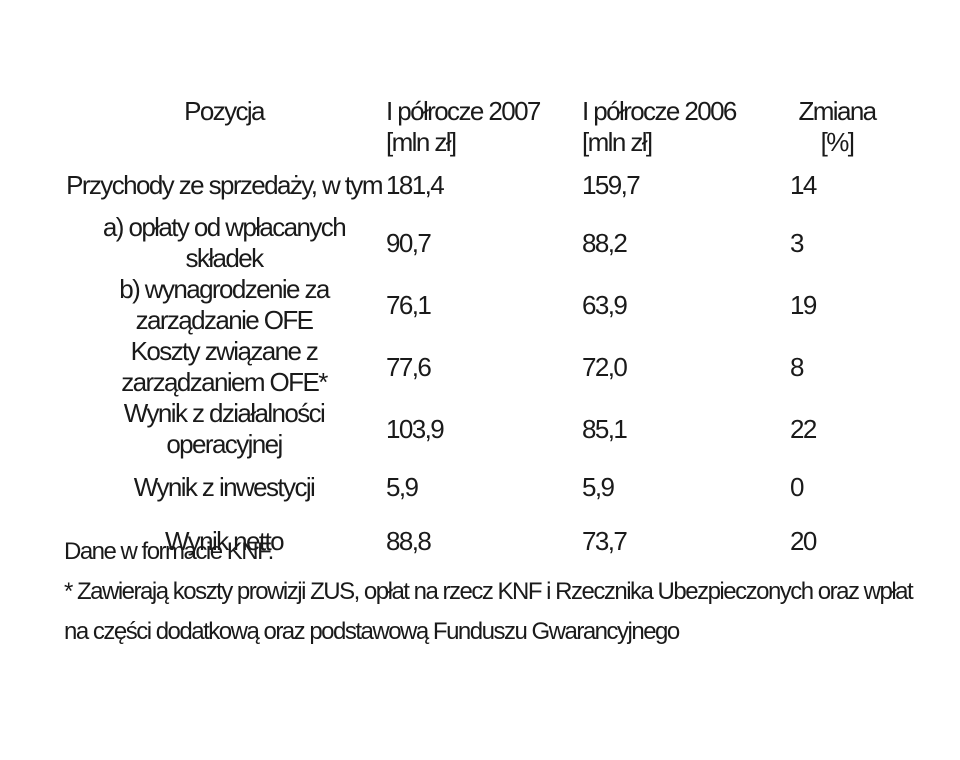  I want to click on row-label: Wynik netto, so click(225, 540).